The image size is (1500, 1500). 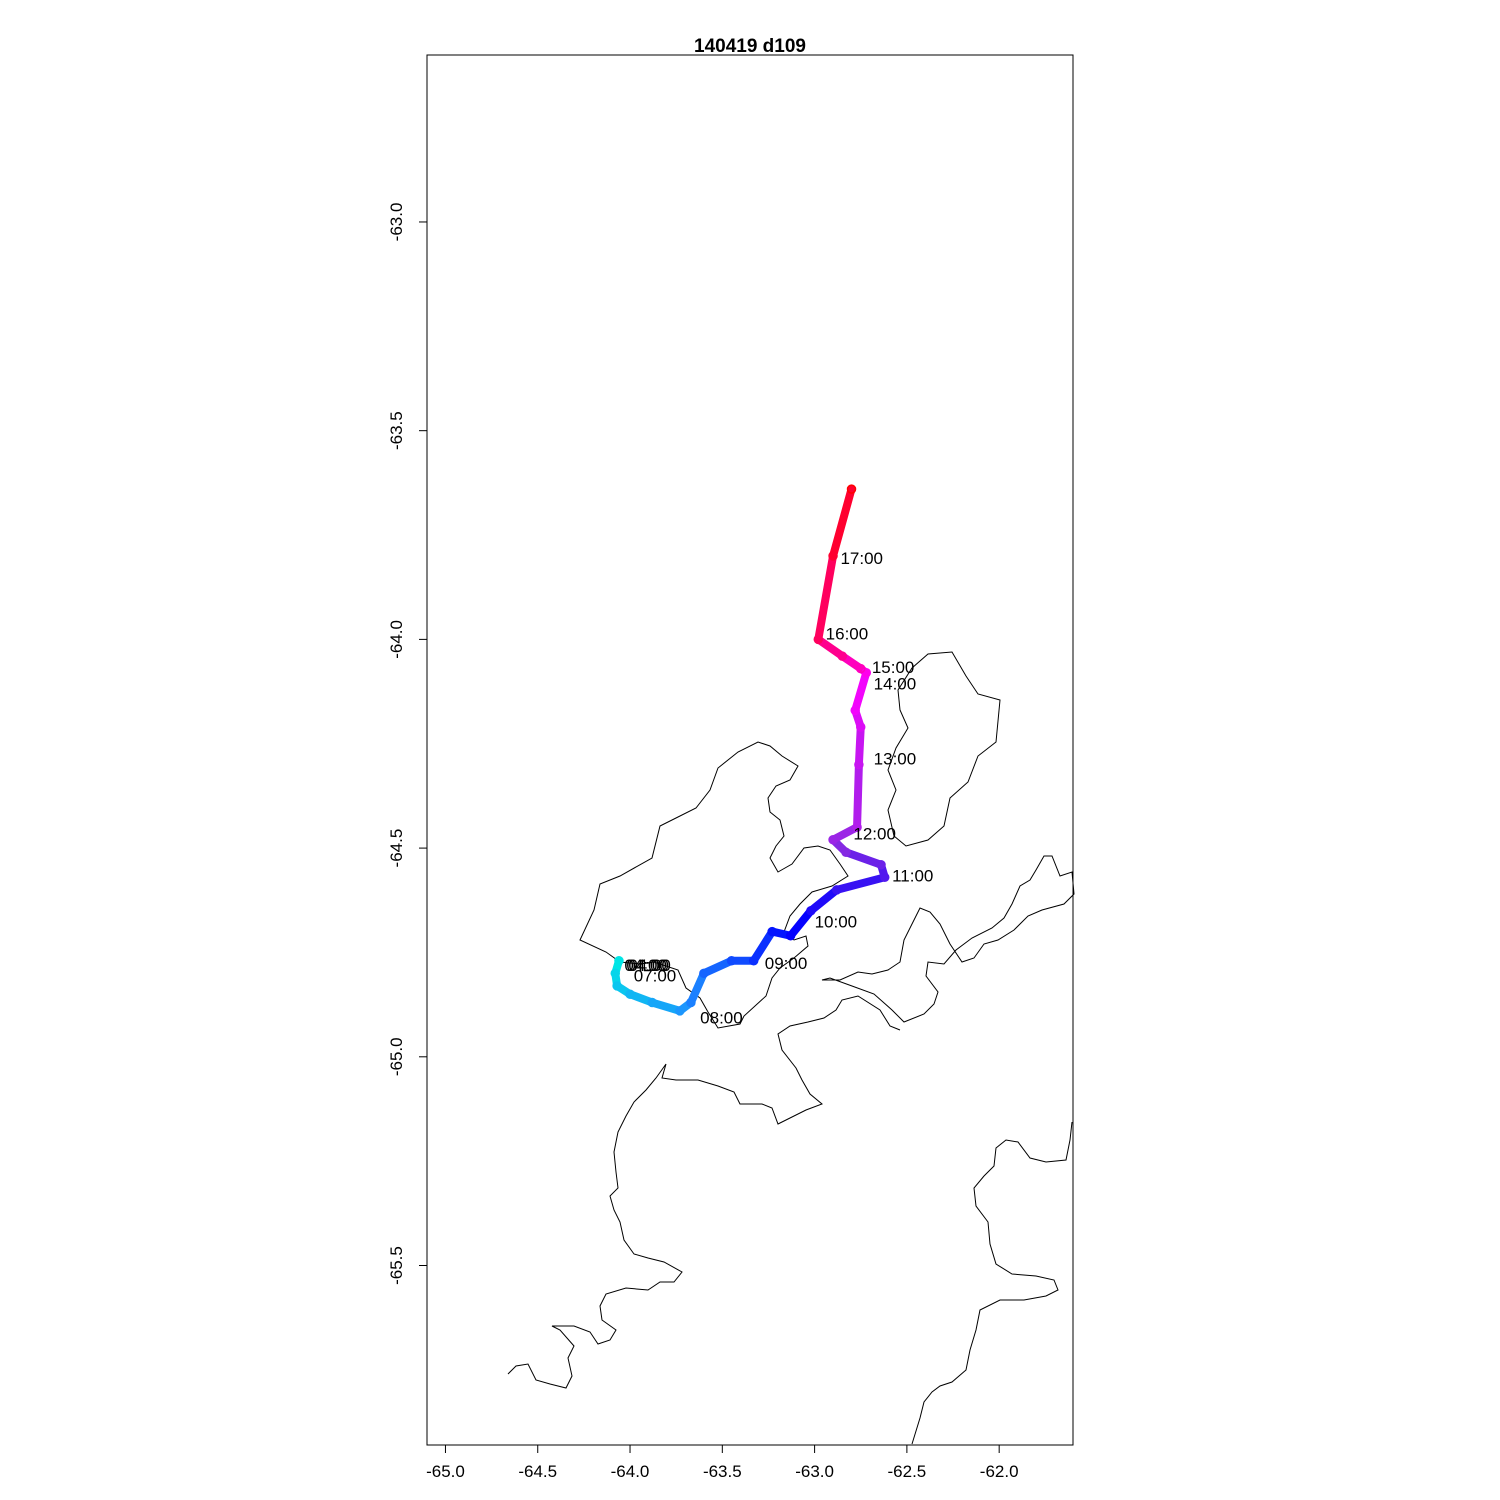 What do you see at coordinates (655, 976) in the screenshot?
I see `time-label: 07:00` at bounding box center [655, 976].